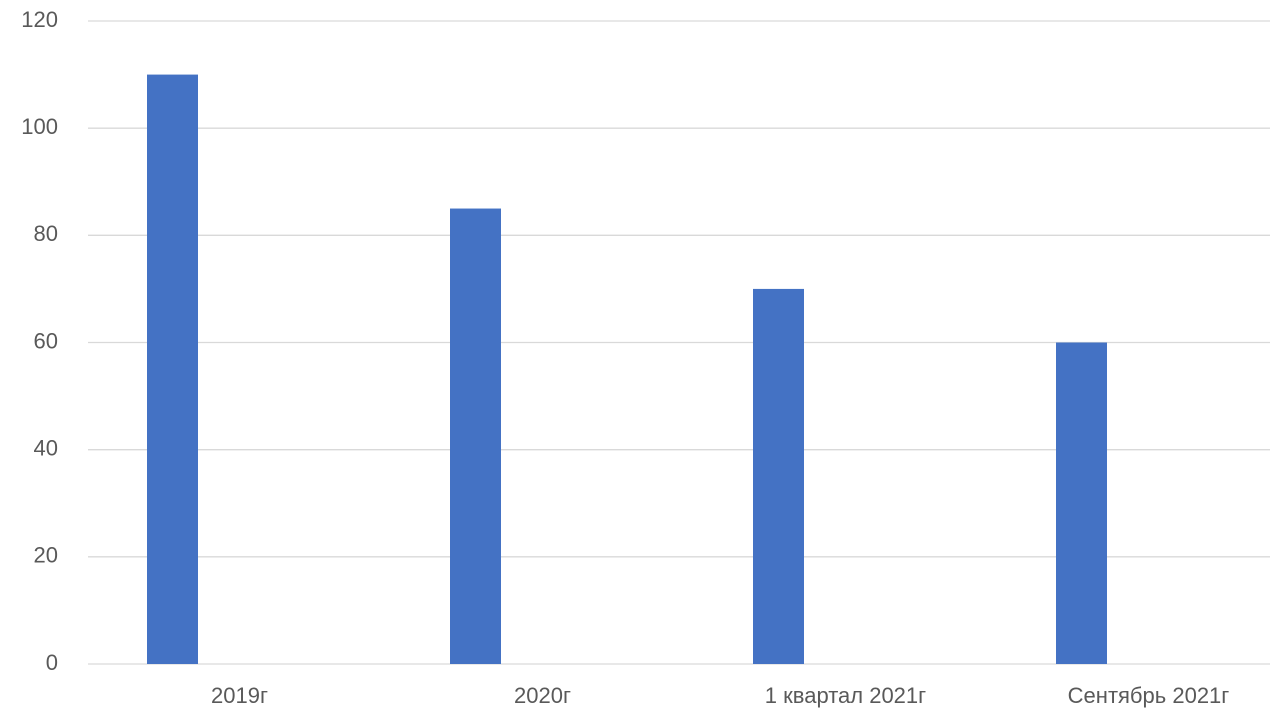  Describe the element at coordinates (46, 447) in the screenshot. I see `y-tick-label: 40` at that location.